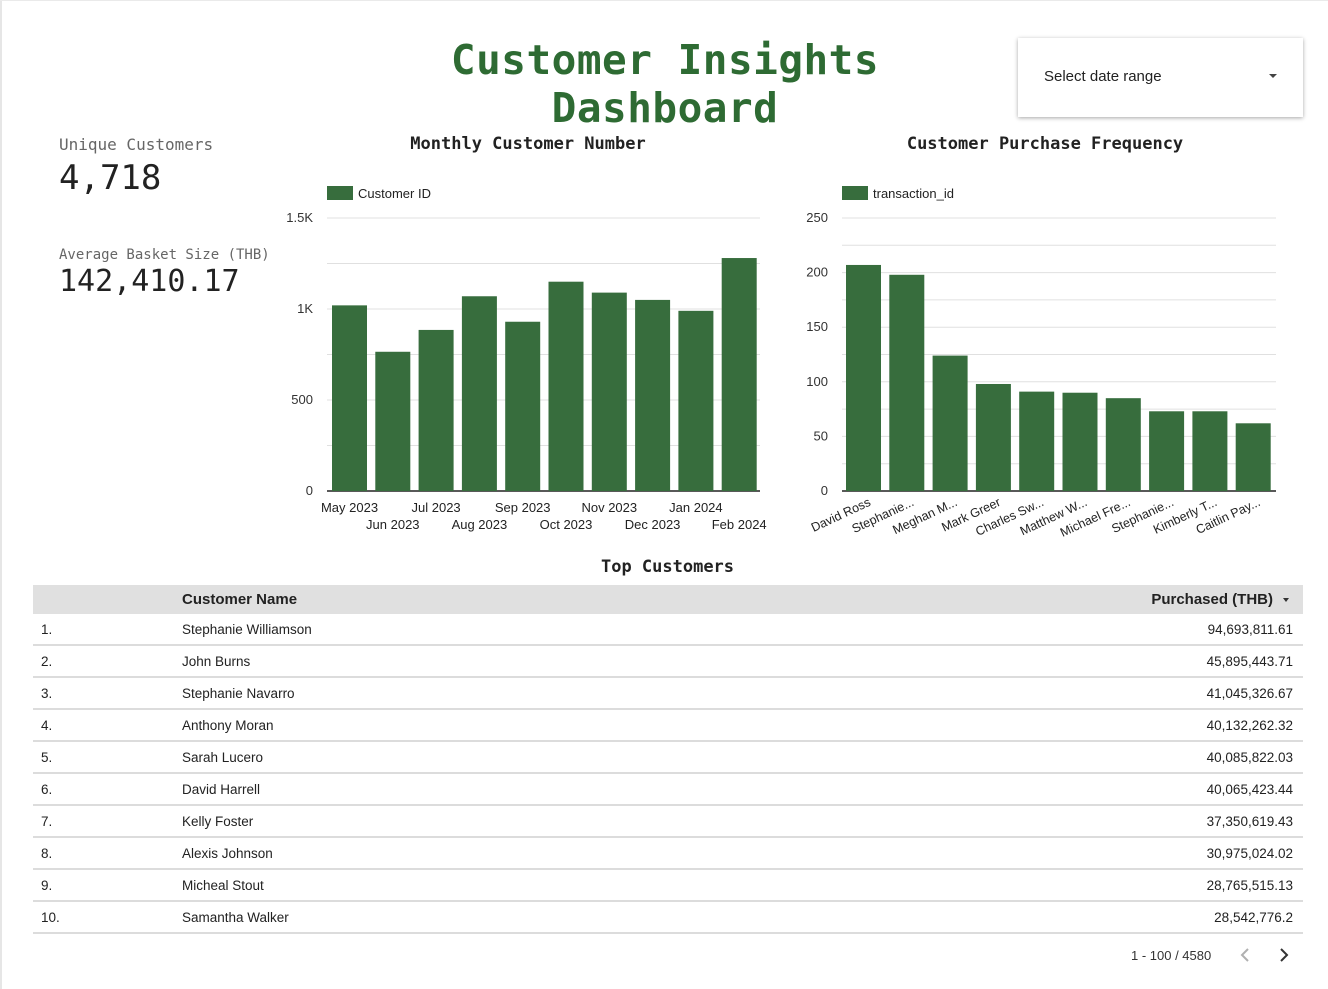  I want to click on page-border, so click(1, 494).